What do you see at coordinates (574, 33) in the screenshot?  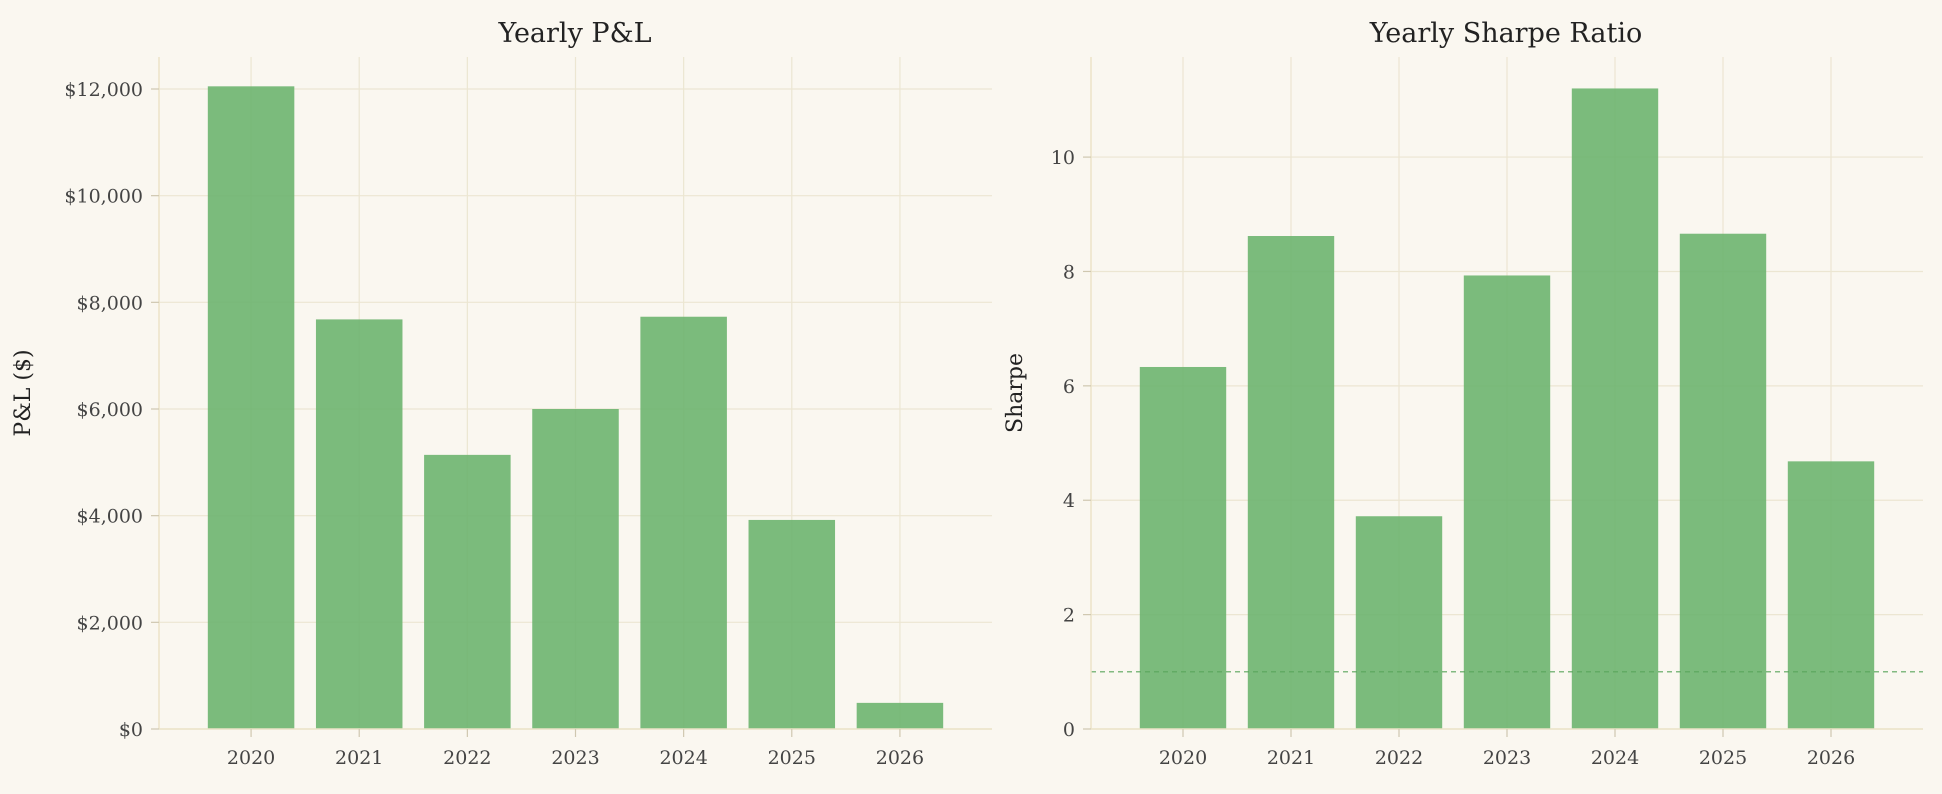 I see `chart-title: Yearly P&L` at bounding box center [574, 33].